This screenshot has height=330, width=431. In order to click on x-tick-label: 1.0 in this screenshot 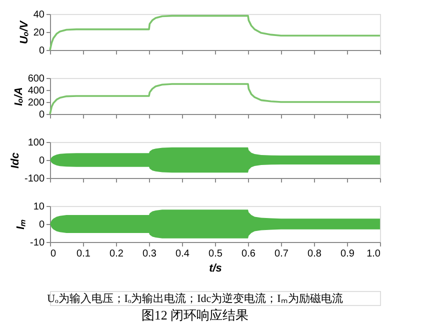, I will do `click(373, 254)`.